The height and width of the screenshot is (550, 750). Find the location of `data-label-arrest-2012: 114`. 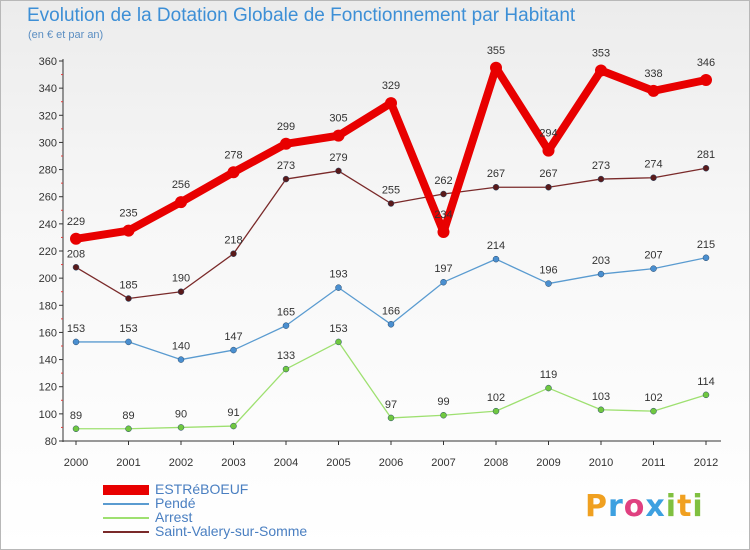

data-label-arrest-2012: 114 is located at coordinates (706, 382).